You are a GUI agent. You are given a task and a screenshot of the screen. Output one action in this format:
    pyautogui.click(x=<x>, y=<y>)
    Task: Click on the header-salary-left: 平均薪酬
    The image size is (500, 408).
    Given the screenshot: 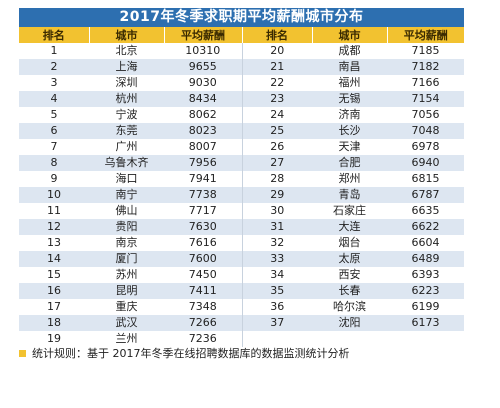 What is the action you would take?
    pyautogui.click(x=203, y=35)
    